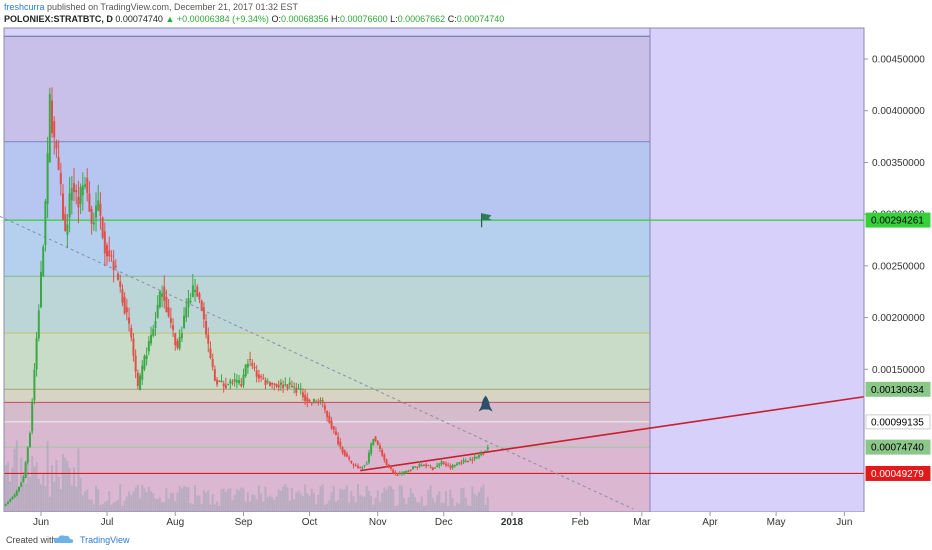  I want to click on x-tick-label: Jun, so click(844, 522).